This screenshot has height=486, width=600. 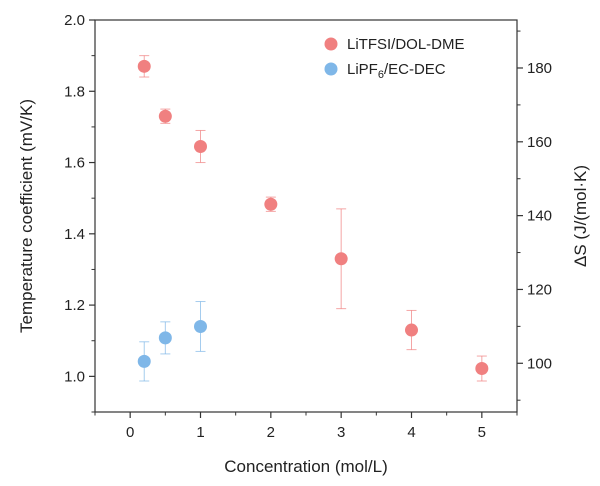 I want to click on y-axis-title: Temperature coefficient (mV/K), so click(x=26, y=216).